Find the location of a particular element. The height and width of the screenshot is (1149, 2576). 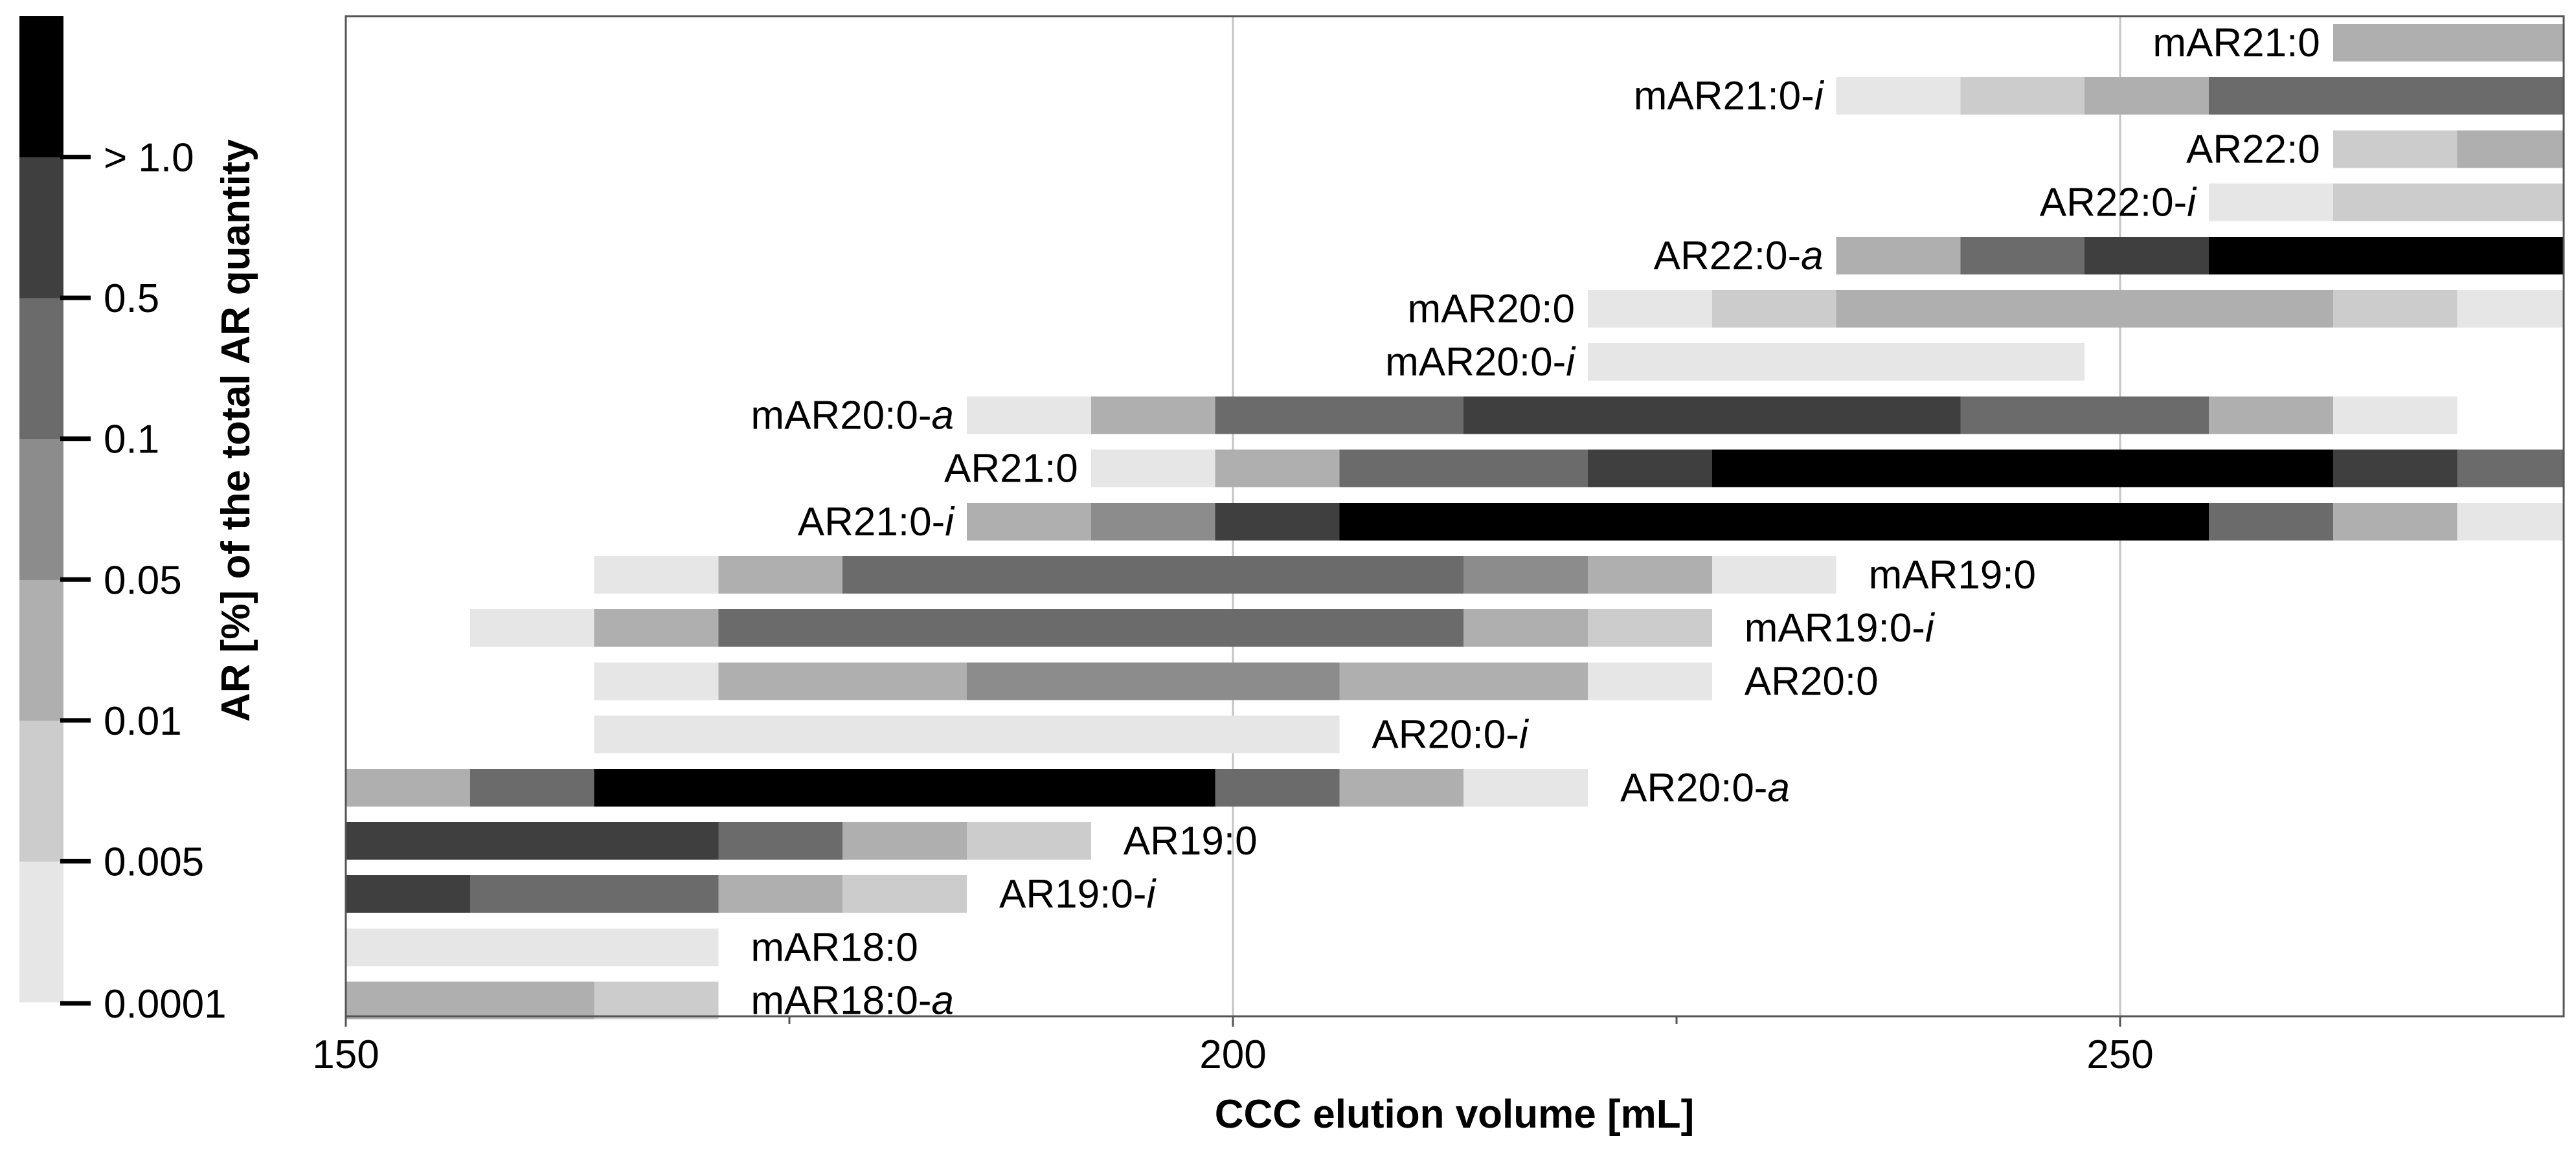

series-mAR18:0-a is located at coordinates (532, 1000).